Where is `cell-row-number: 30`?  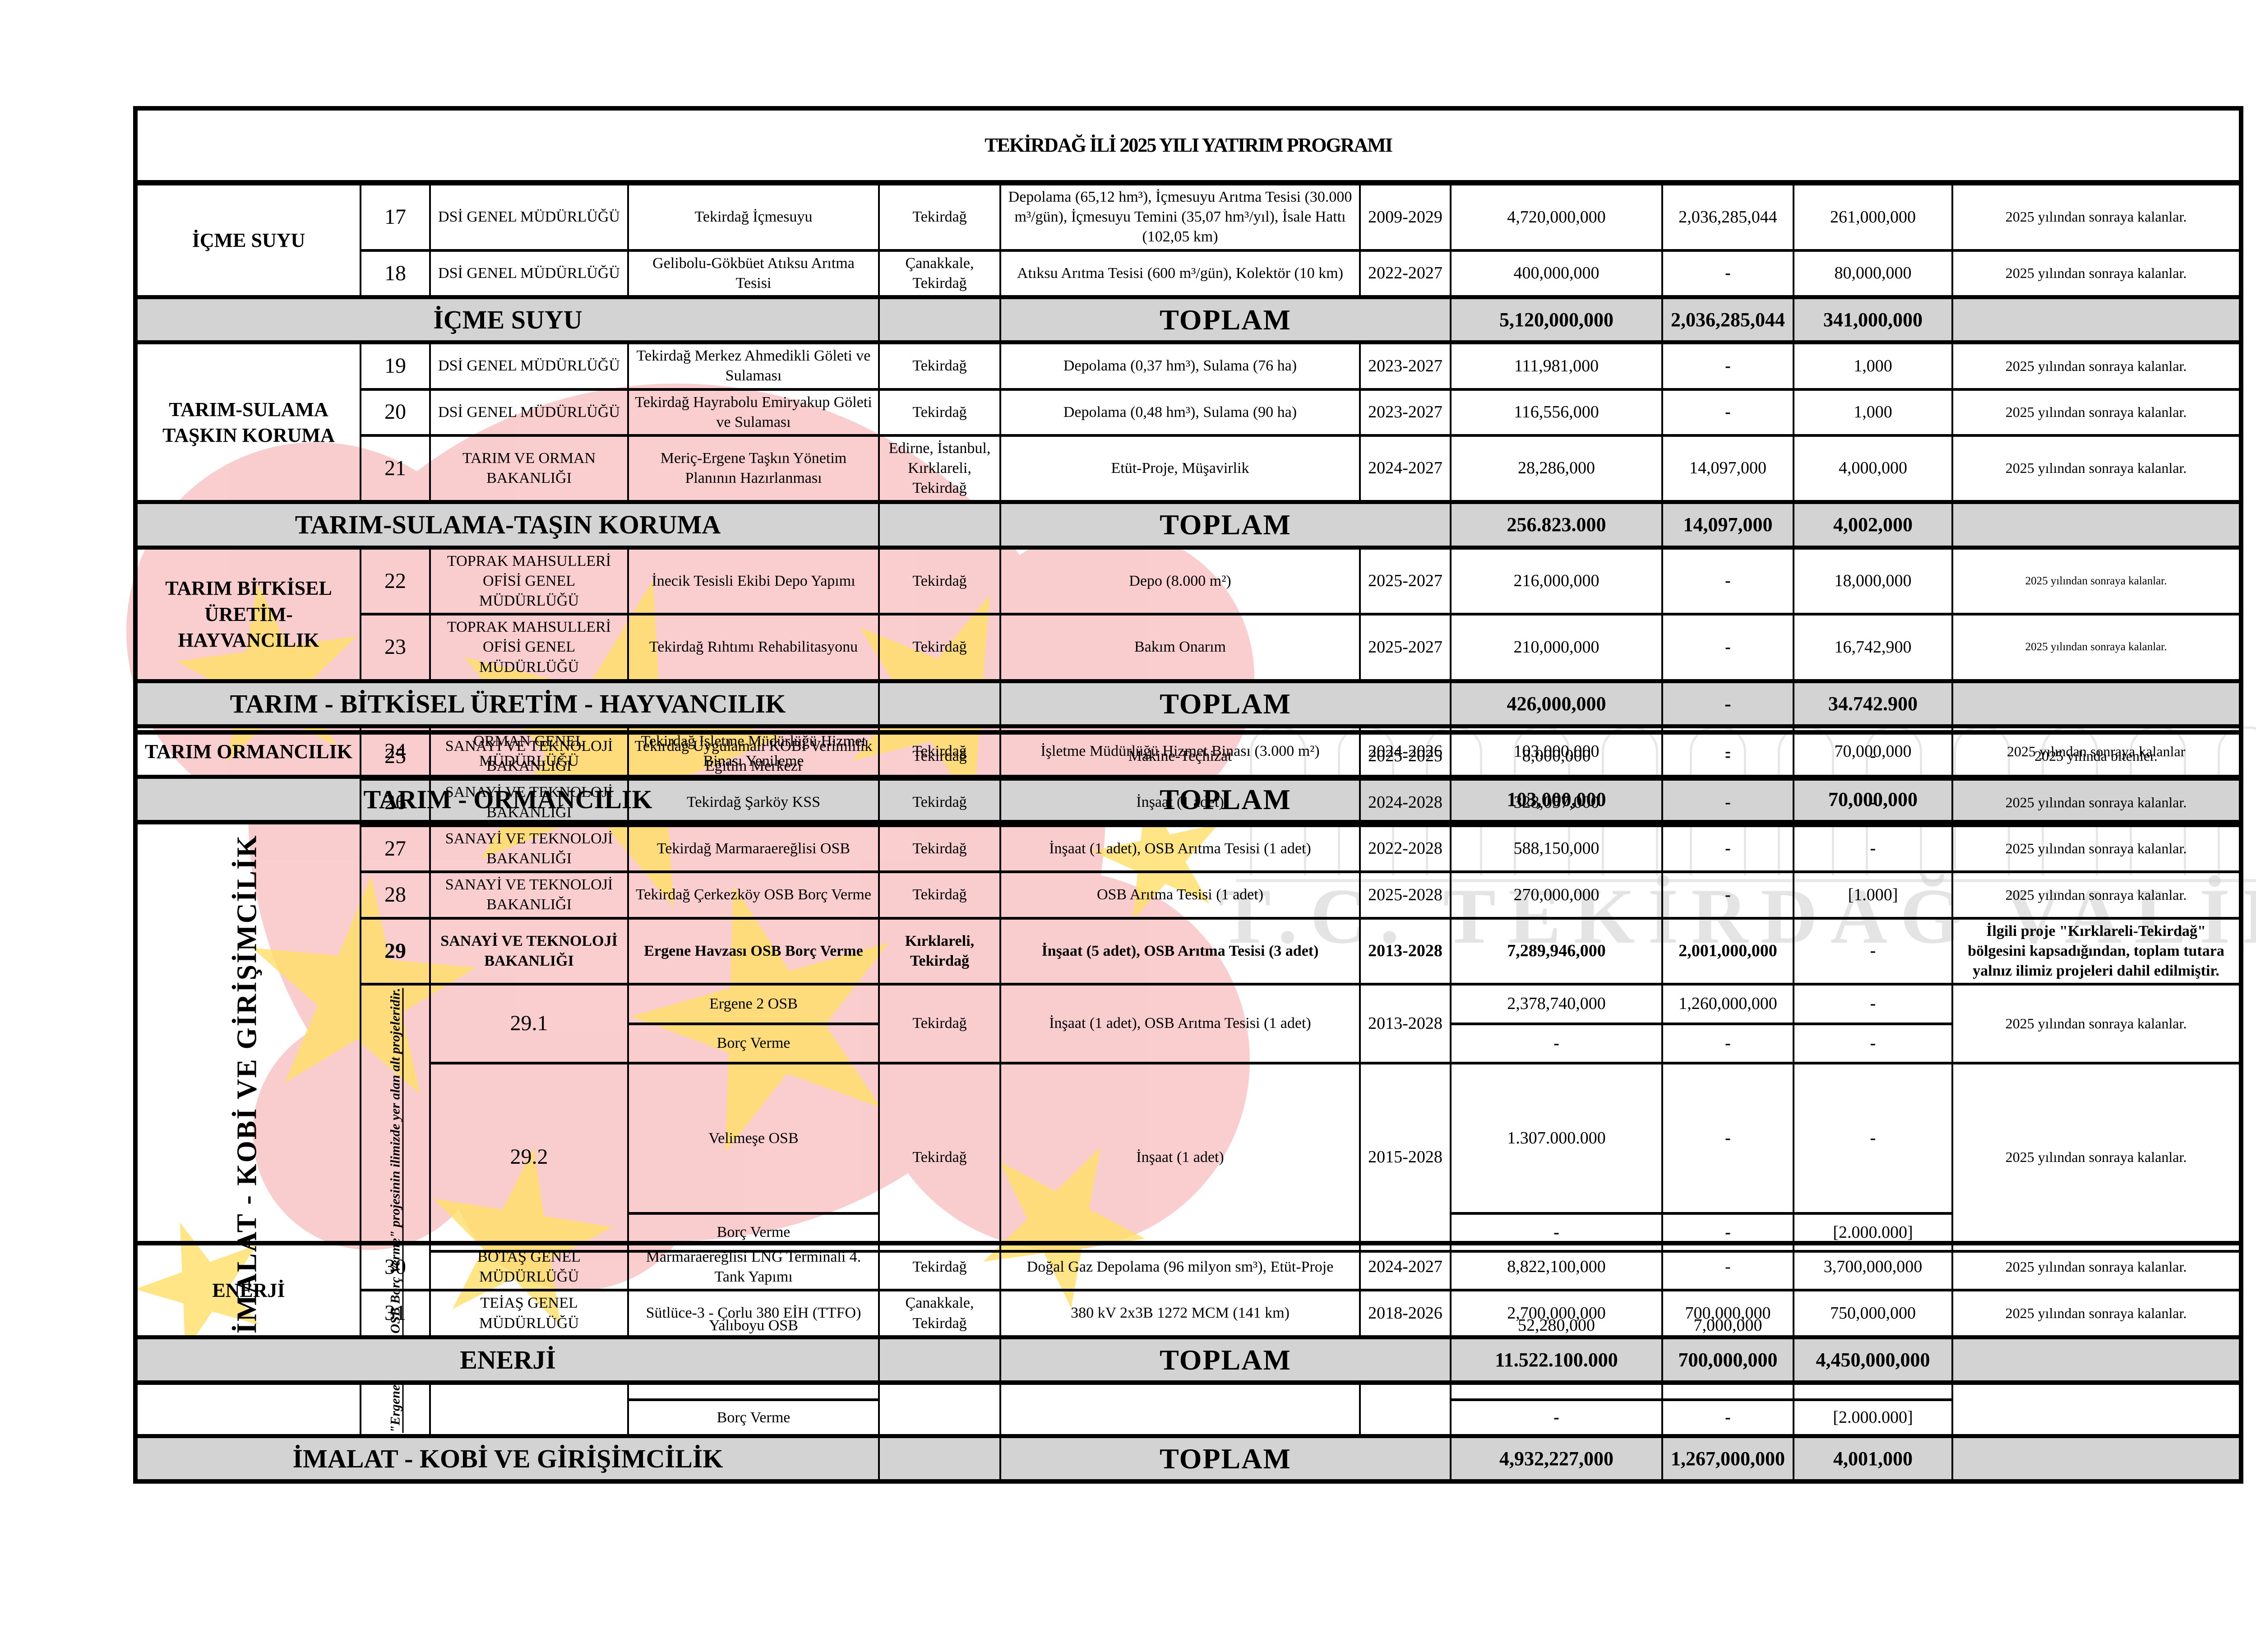
cell-row-number: 30 is located at coordinates (395, 1266).